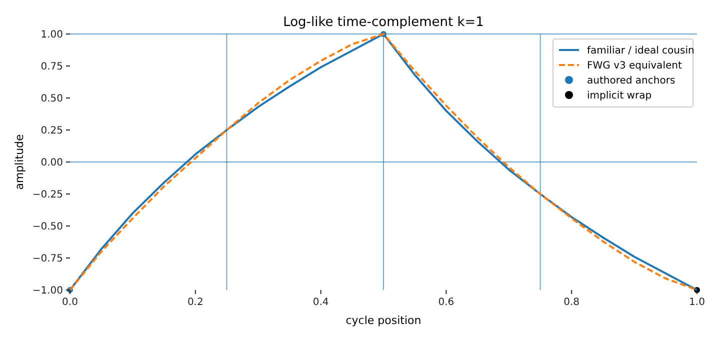 The width and height of the screenshot is (720, 340). What do you see at coordinates (383, 22) in the screenshot?
I see `chart-title: Log-like time-complement k=1` at bounding box center [383, 22].